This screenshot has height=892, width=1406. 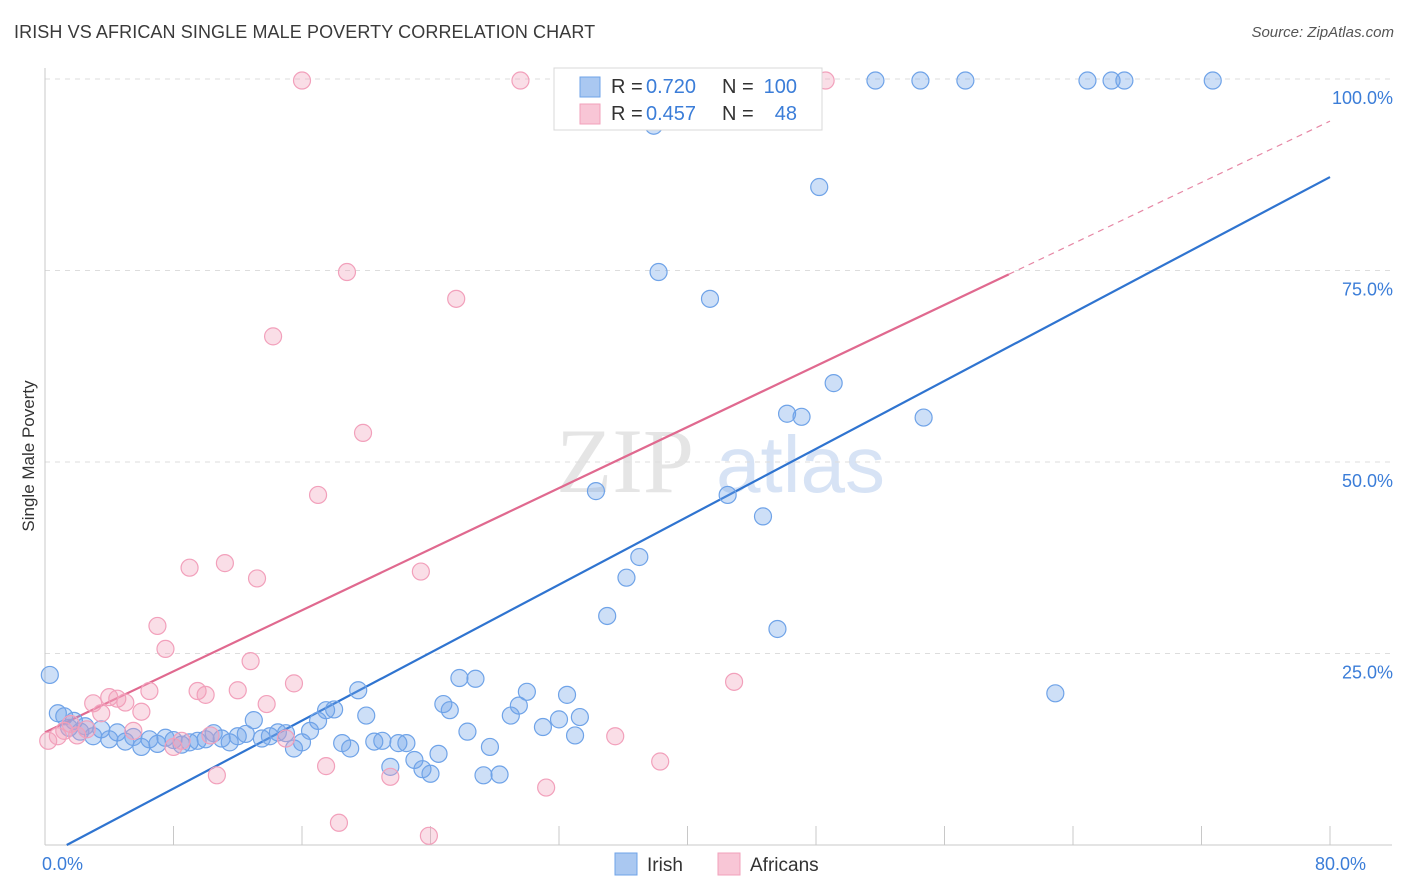 I want to click on legend-label-irish: Irish, so click(x=665, y=865).